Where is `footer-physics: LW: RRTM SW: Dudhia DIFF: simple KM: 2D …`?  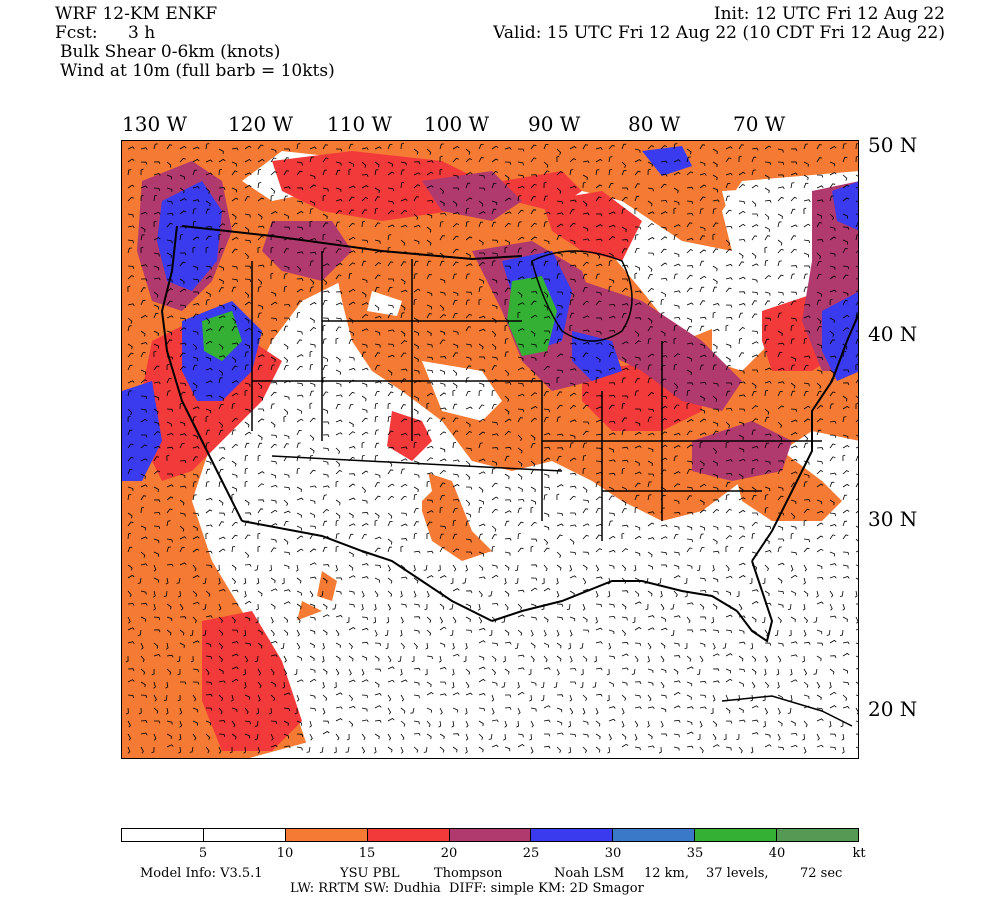
footer-physics: LW: RRTM SW: Dudhia DIFF: simple KM: 2D … is located at coordinates (467, 888).